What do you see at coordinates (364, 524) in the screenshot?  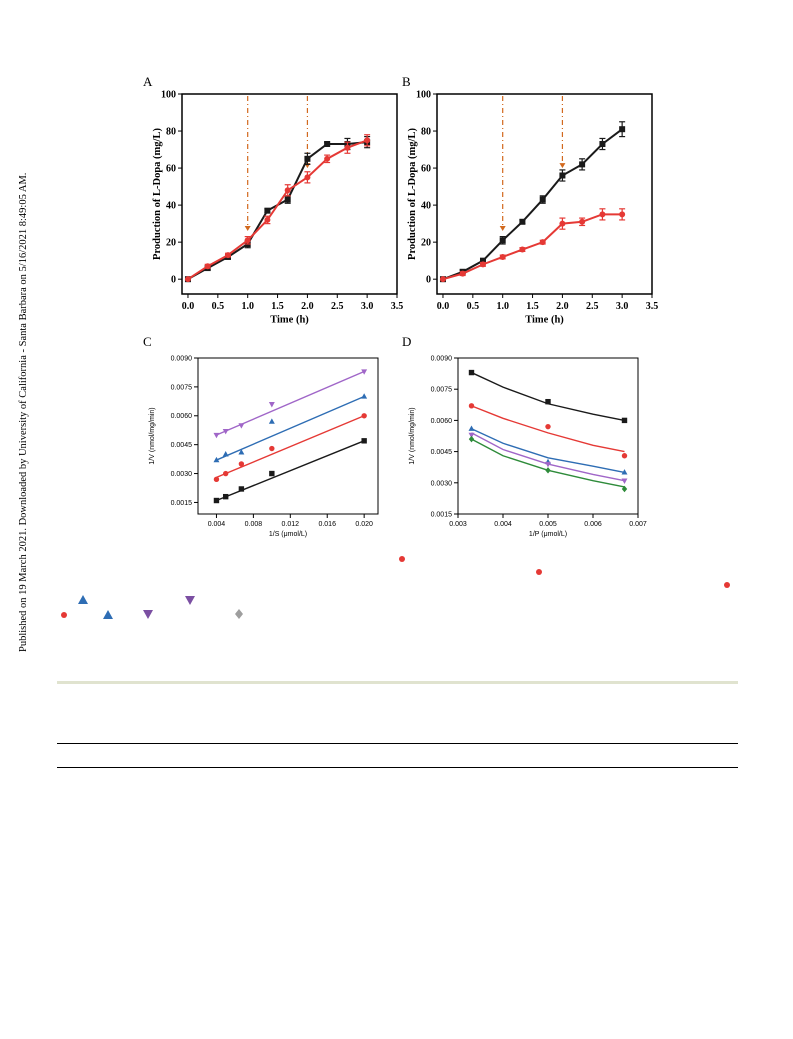 I see `x-tick-label: 0.020` at bounding box center [364, 524].